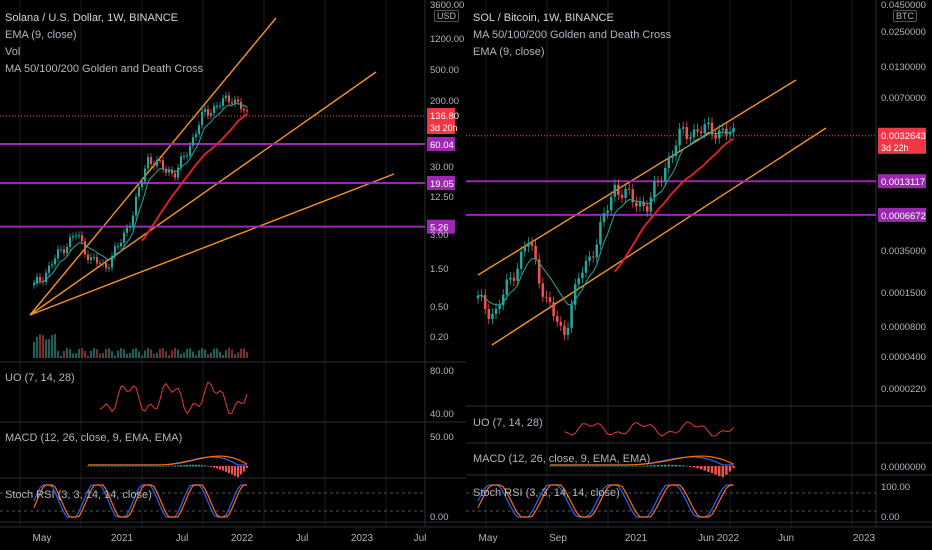  Describe the element at coordinates (13, 52) in the screenshot. I see `solusd-indicator-vol: Vol` at that location.